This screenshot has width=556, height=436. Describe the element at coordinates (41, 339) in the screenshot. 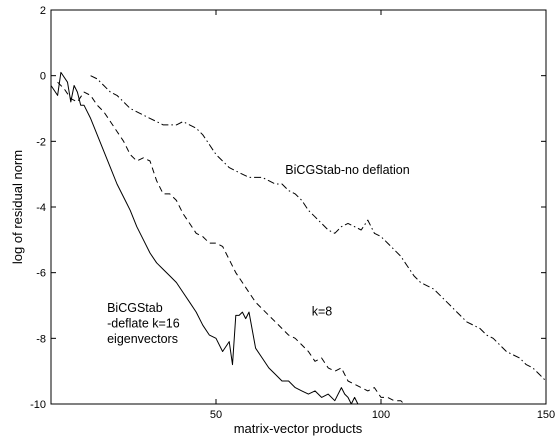

I see `y-tick-label: -8` at that location.